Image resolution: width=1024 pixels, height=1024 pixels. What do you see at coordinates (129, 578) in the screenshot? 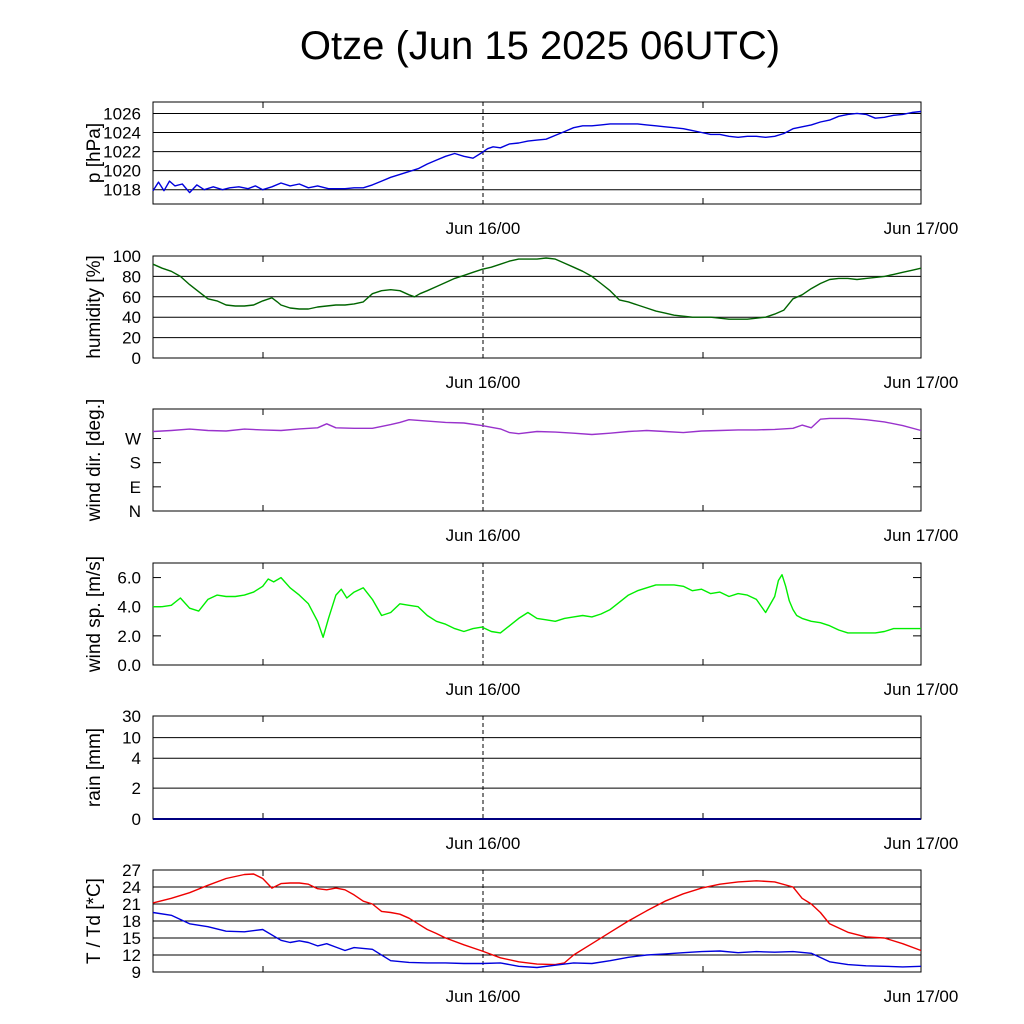
I see `y-tick-label: 6.0` at bounding box center [129, 578].